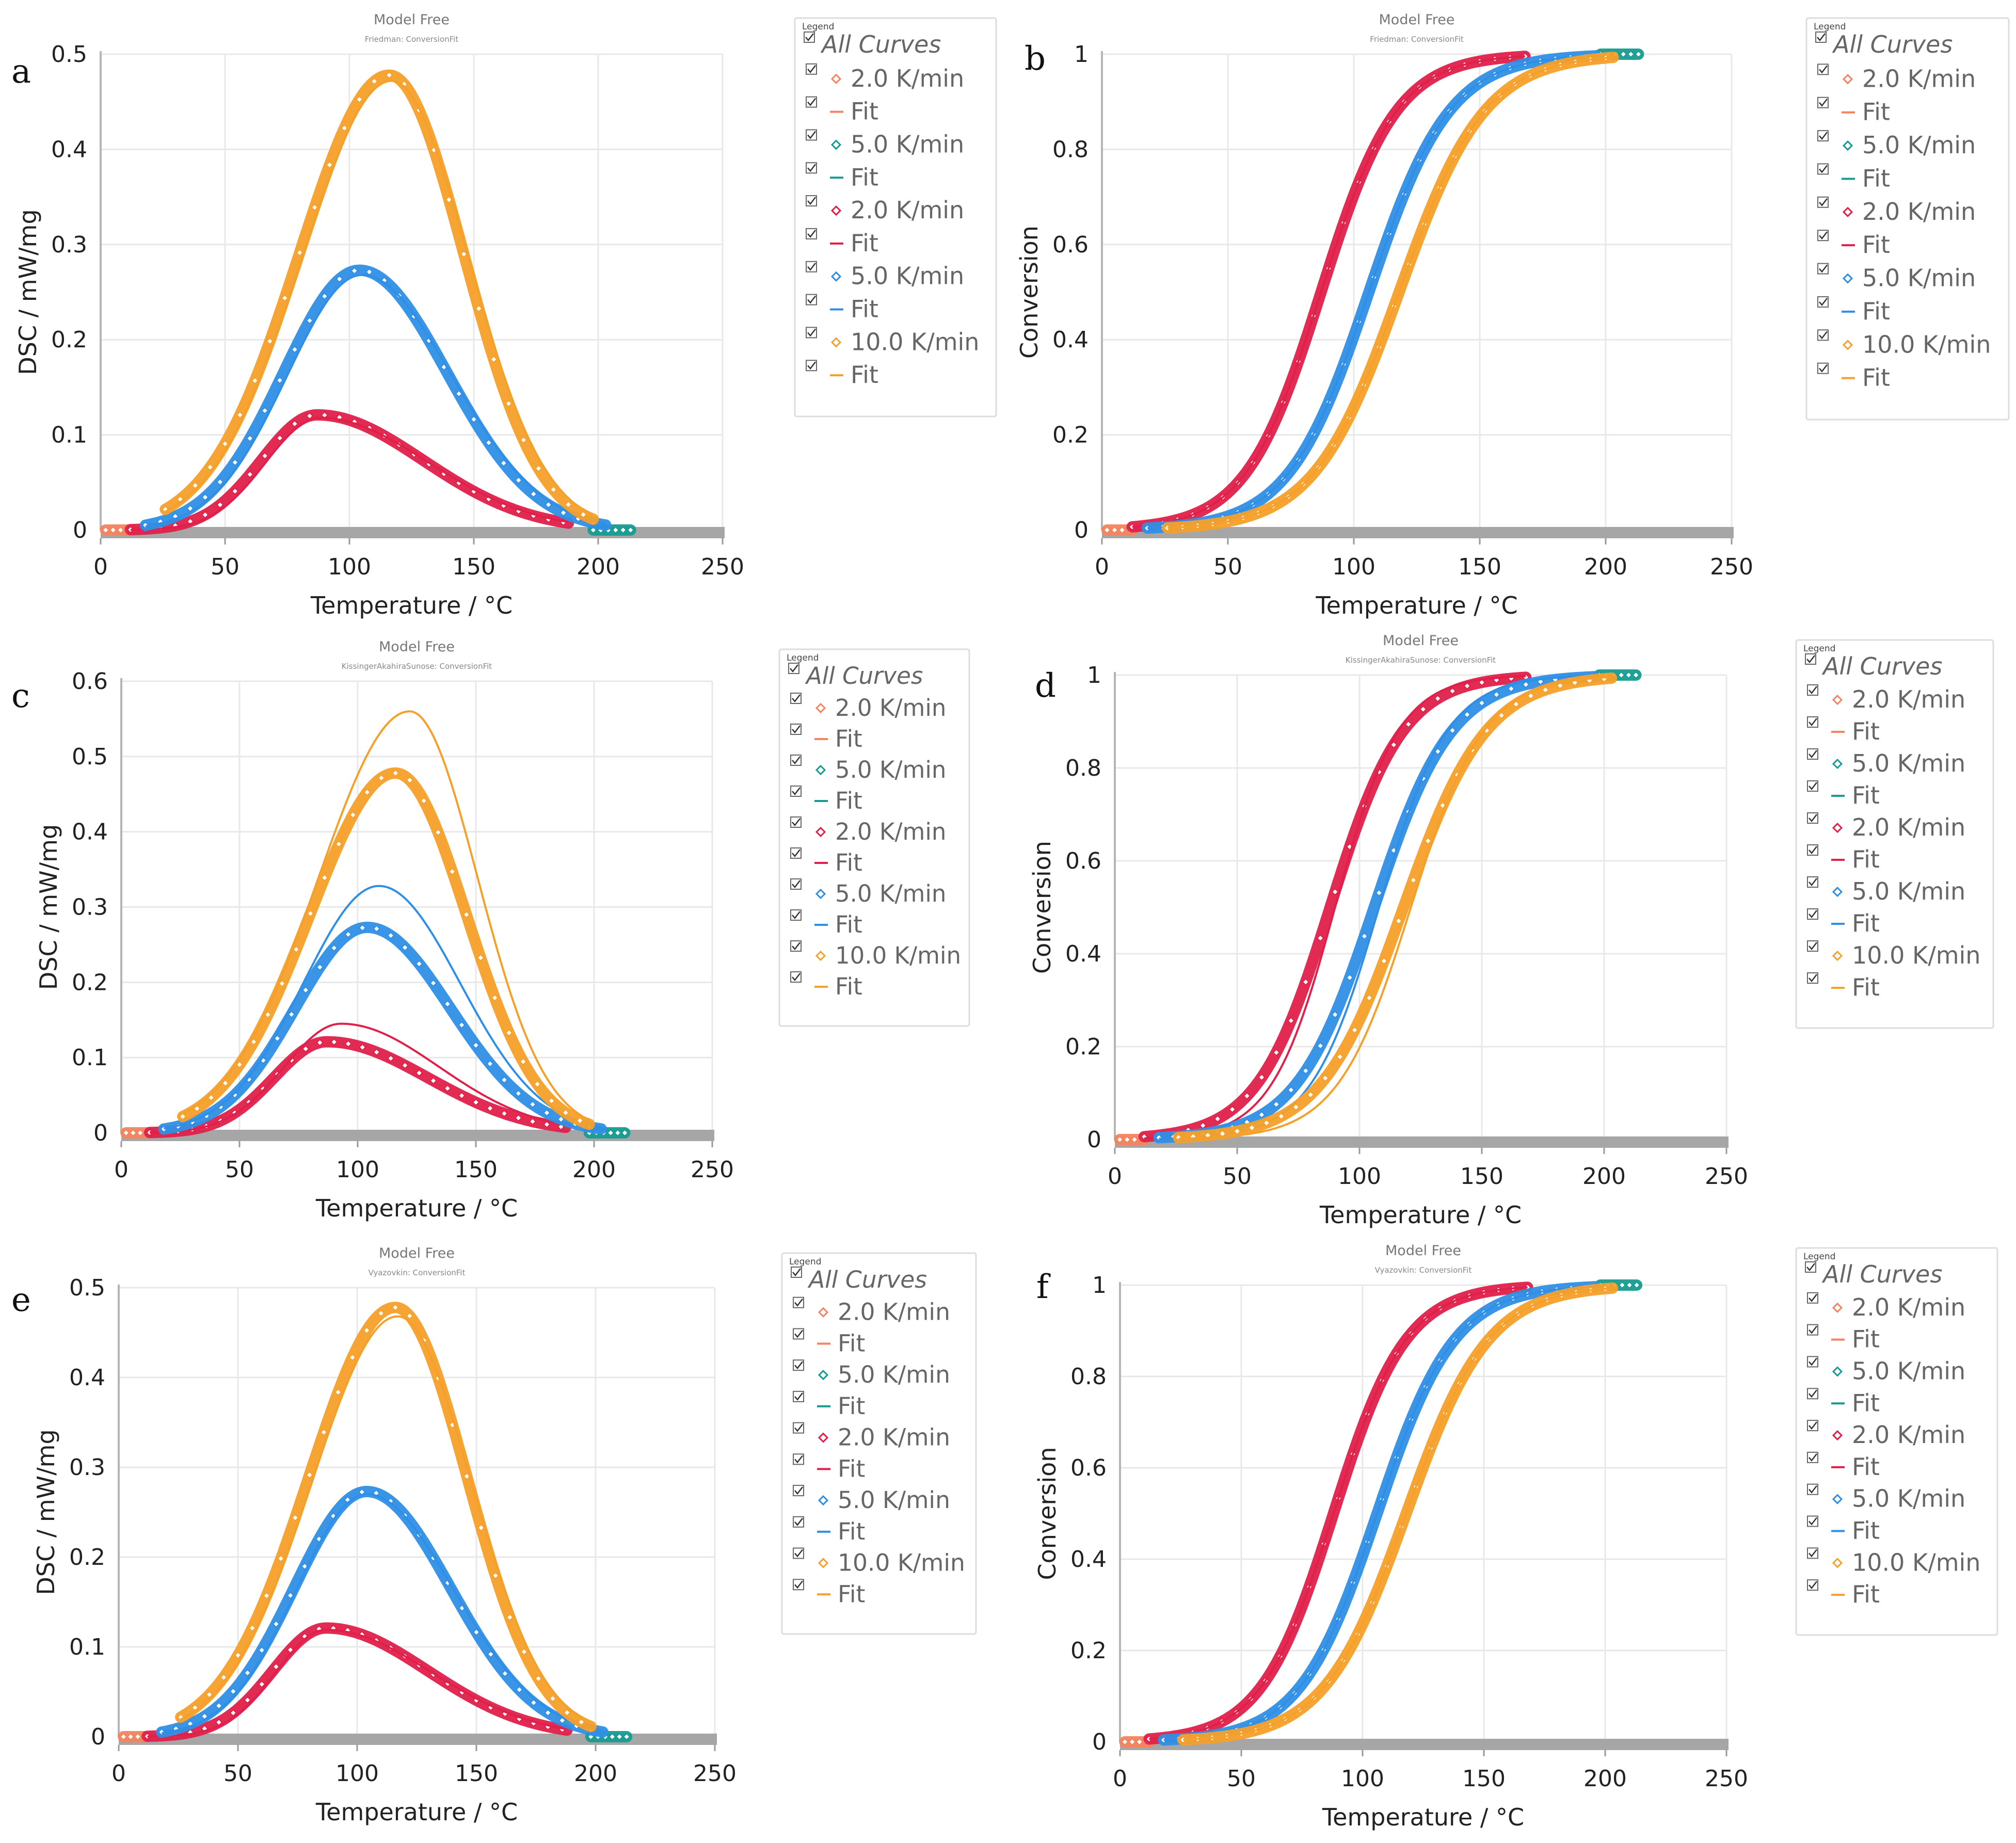 This screenshot has width=2016, height=1843. I want to click on y-tick-label: 0.2, so click(90, 983).